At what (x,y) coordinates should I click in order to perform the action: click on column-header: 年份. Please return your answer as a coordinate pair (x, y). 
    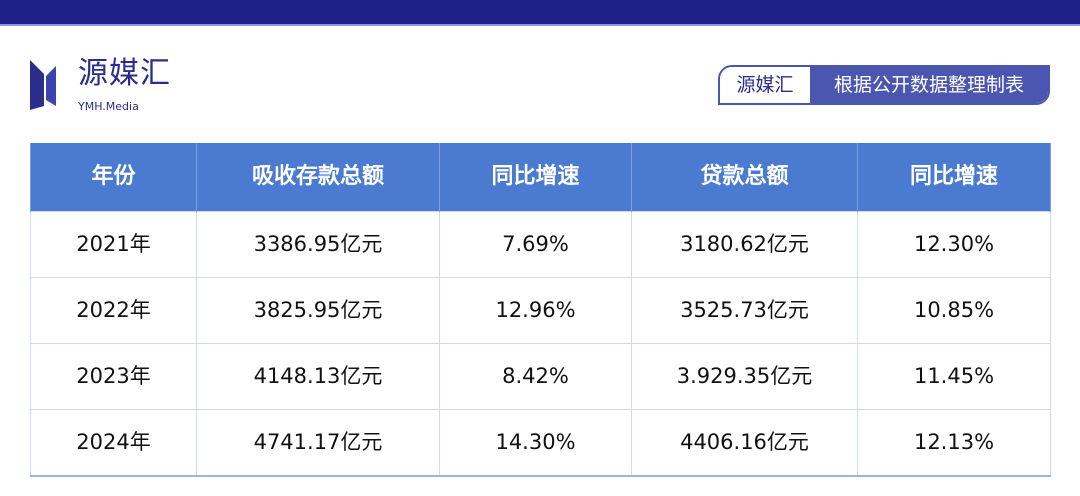
    Looking at the image, I should click on (113, 177).